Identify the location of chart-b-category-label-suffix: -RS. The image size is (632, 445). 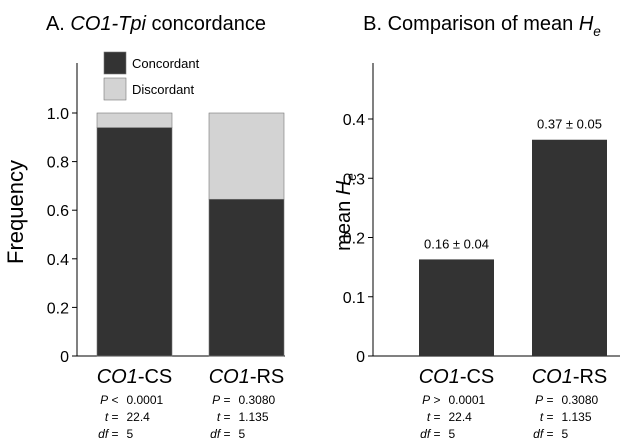
(590, 377).